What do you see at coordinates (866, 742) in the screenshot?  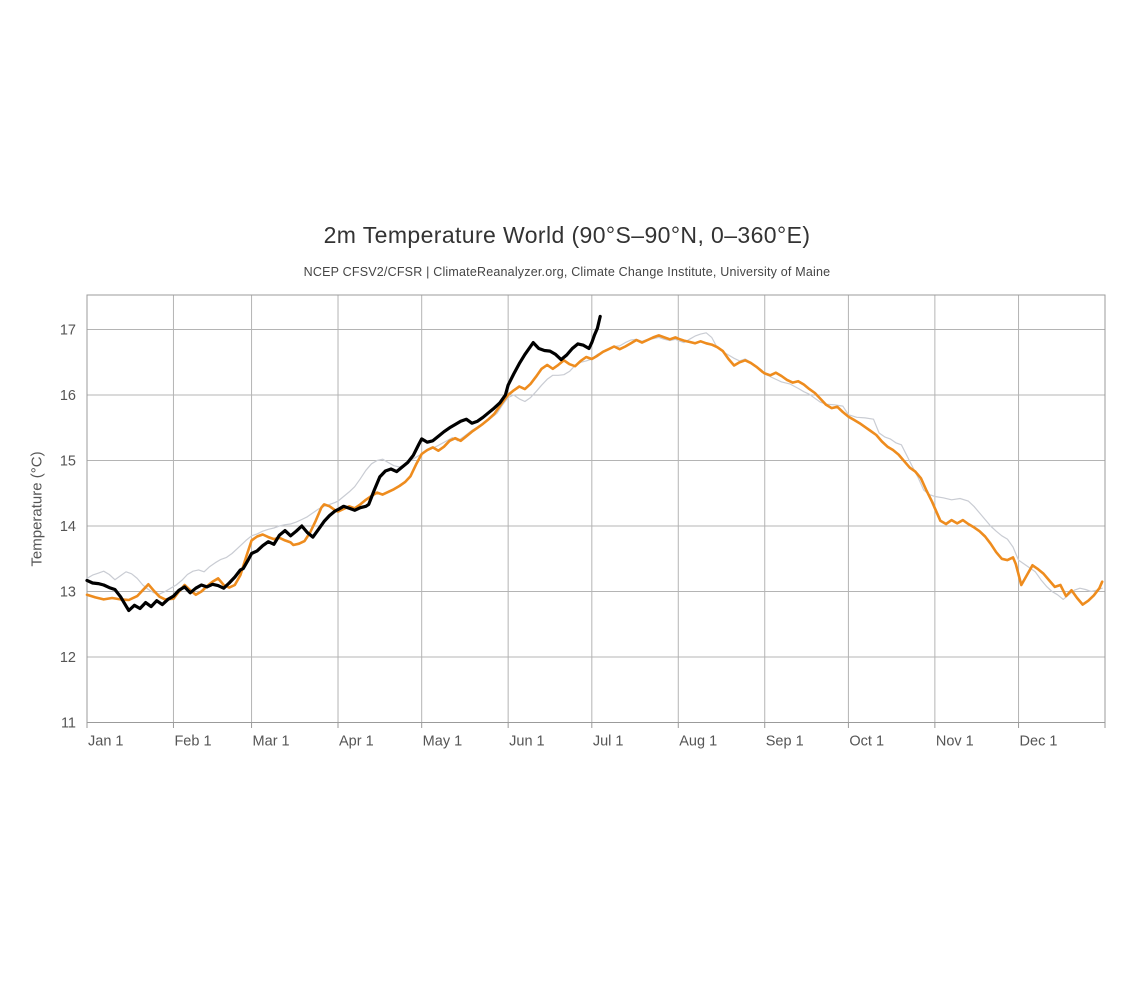 I see `x-tick-label: Oct 1` at bounding box center [866, 742].